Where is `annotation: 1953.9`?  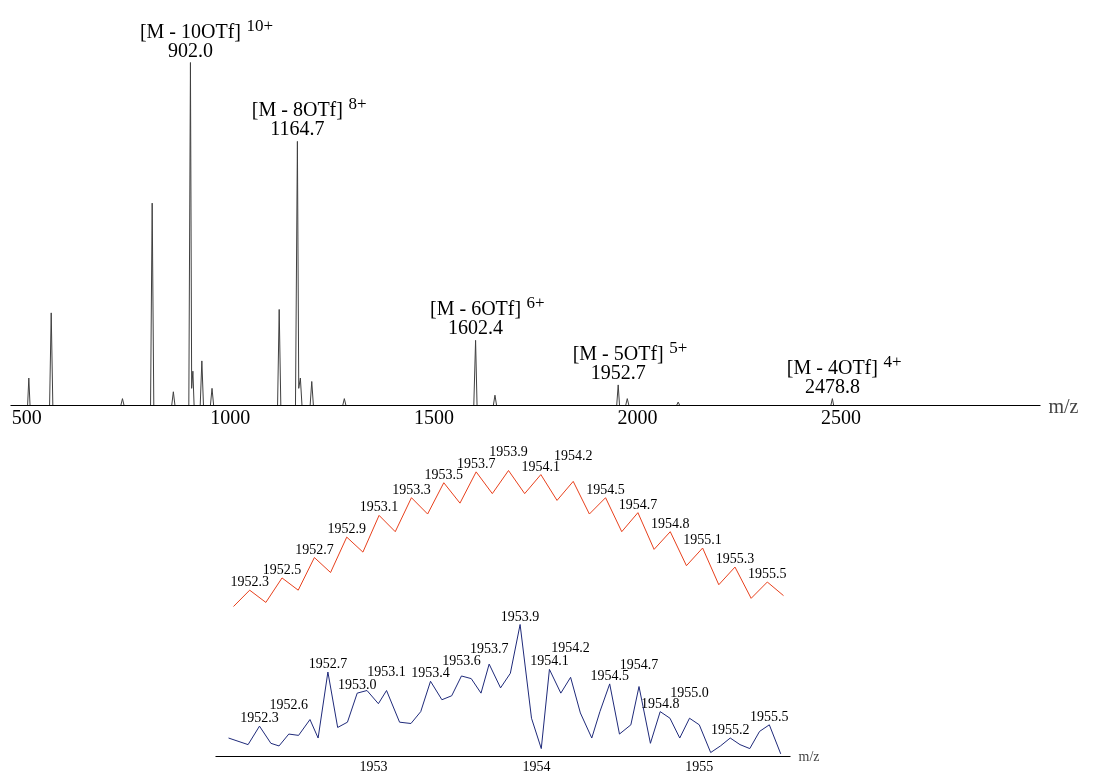
annotation: 1953.9 is located at coordinates (520, 616).